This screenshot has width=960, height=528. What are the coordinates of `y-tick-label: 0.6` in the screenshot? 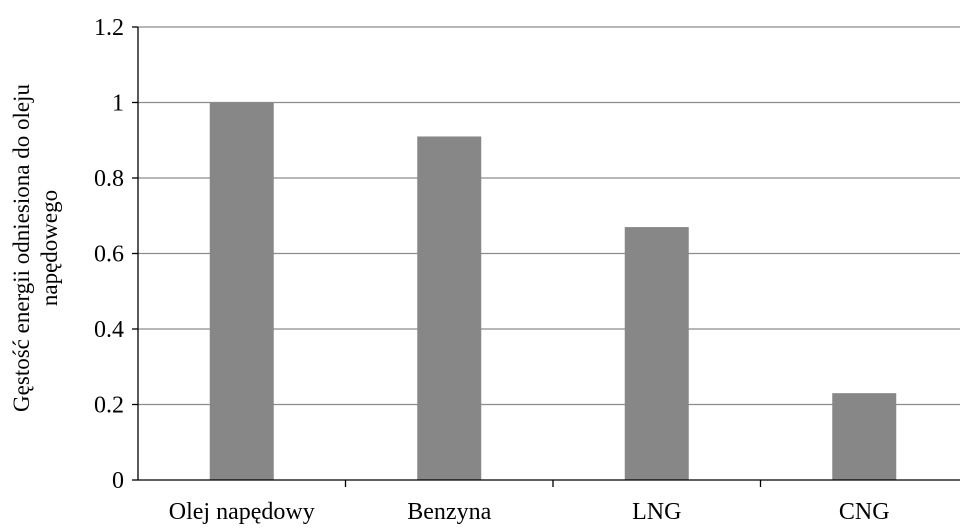 It's located at (109, 255).